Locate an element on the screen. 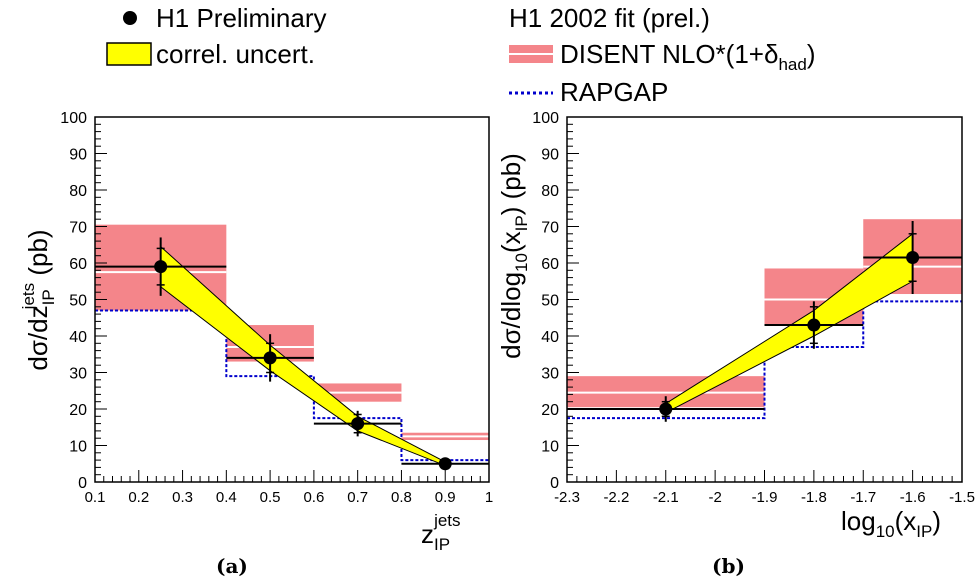  panel-a-xlabel-sub: IP is located at coordinates (442, 544).